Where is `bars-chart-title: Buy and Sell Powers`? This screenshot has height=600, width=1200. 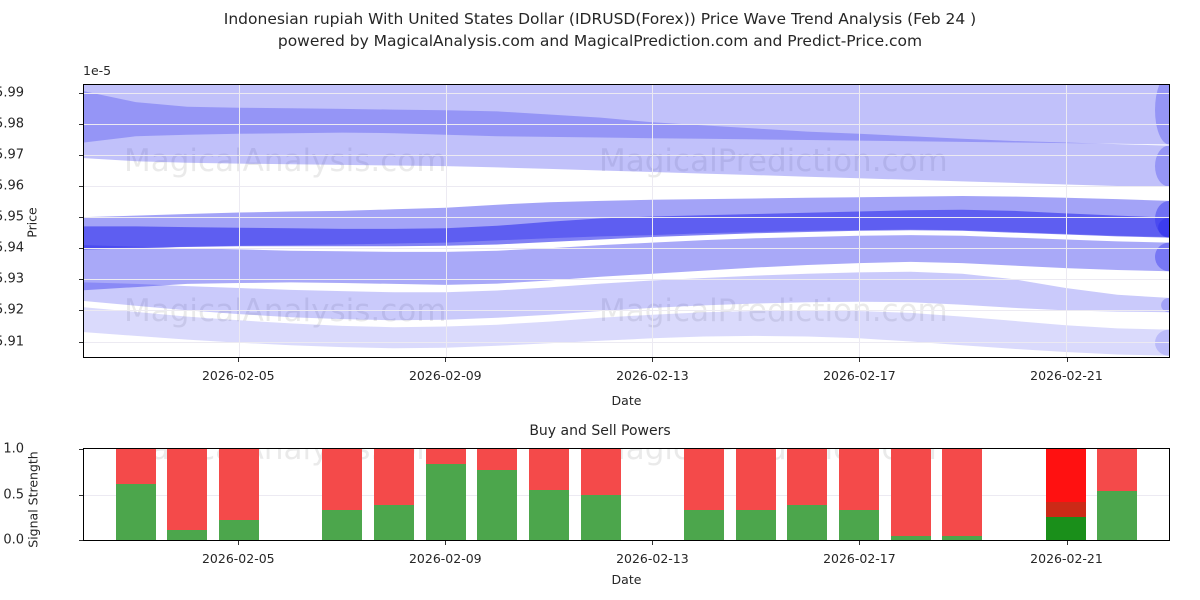
bars-chart-title: Buy and Sell Powers is located at coordinates (600, 431).